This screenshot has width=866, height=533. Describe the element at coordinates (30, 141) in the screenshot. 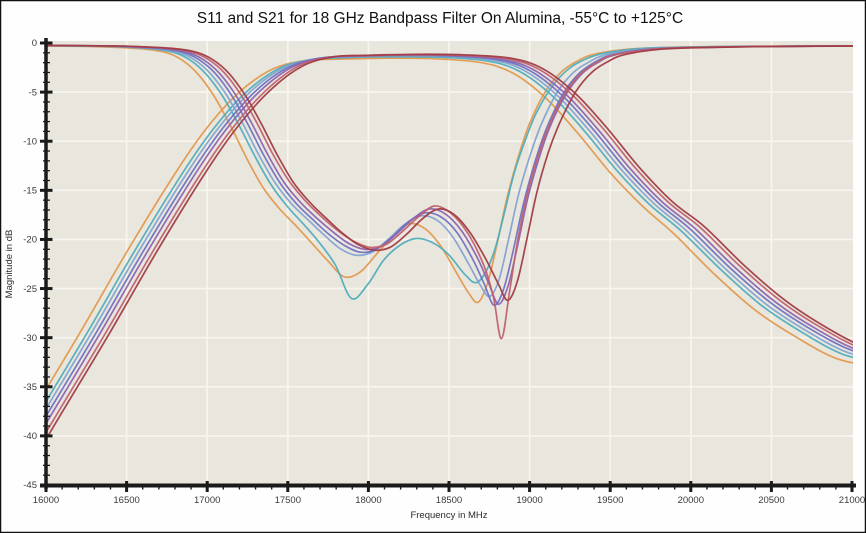

I see `y-tick-label: -10` at that location.